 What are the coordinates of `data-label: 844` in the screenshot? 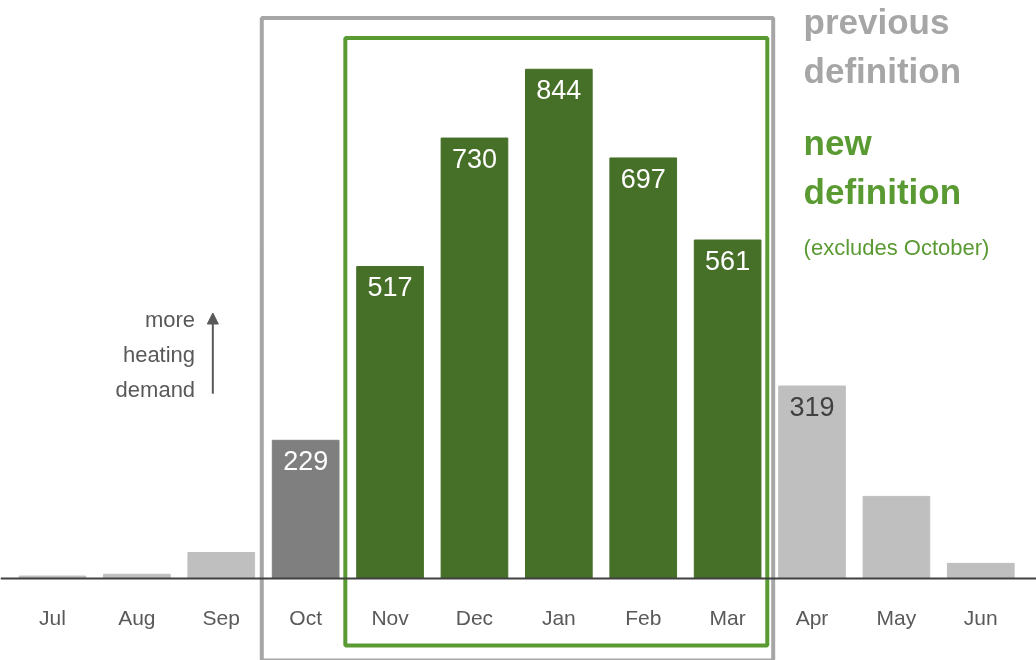 It's located at (559, 90).